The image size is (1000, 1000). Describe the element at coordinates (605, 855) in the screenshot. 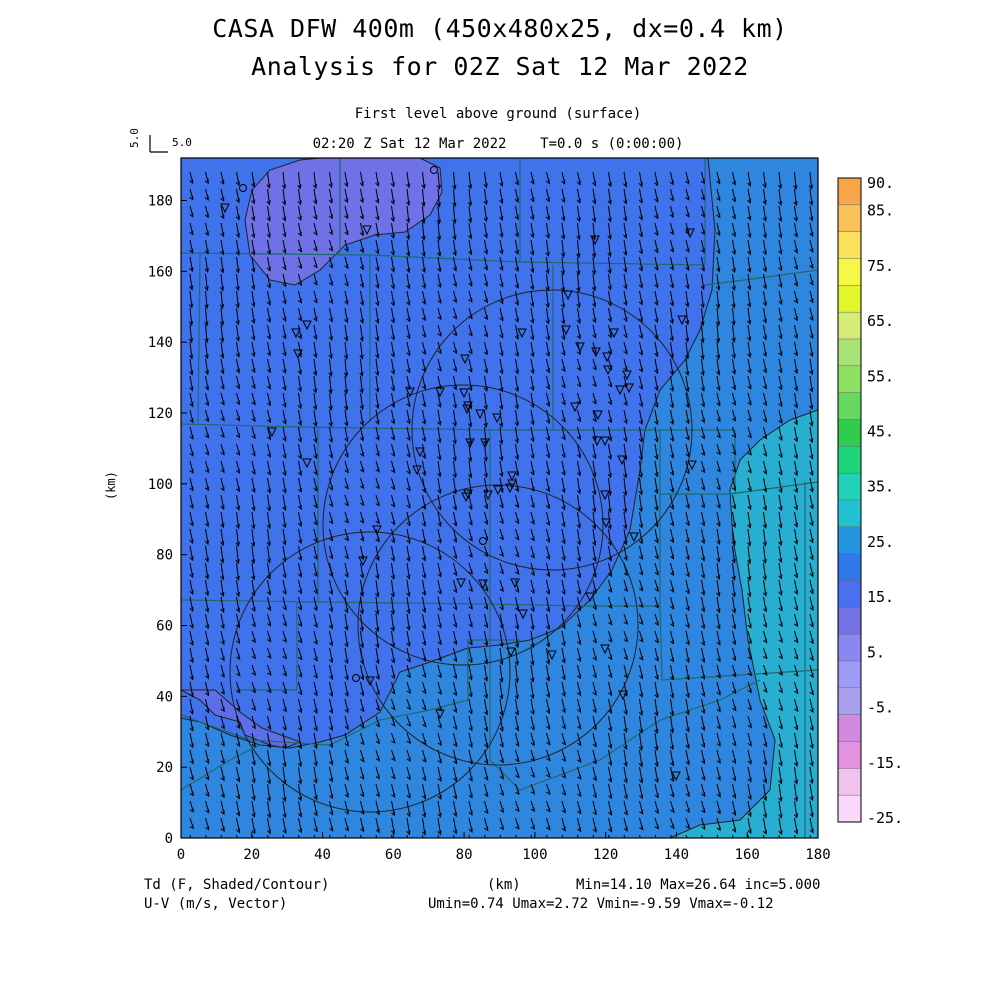

I see `x-tick-label: 120` at that location.